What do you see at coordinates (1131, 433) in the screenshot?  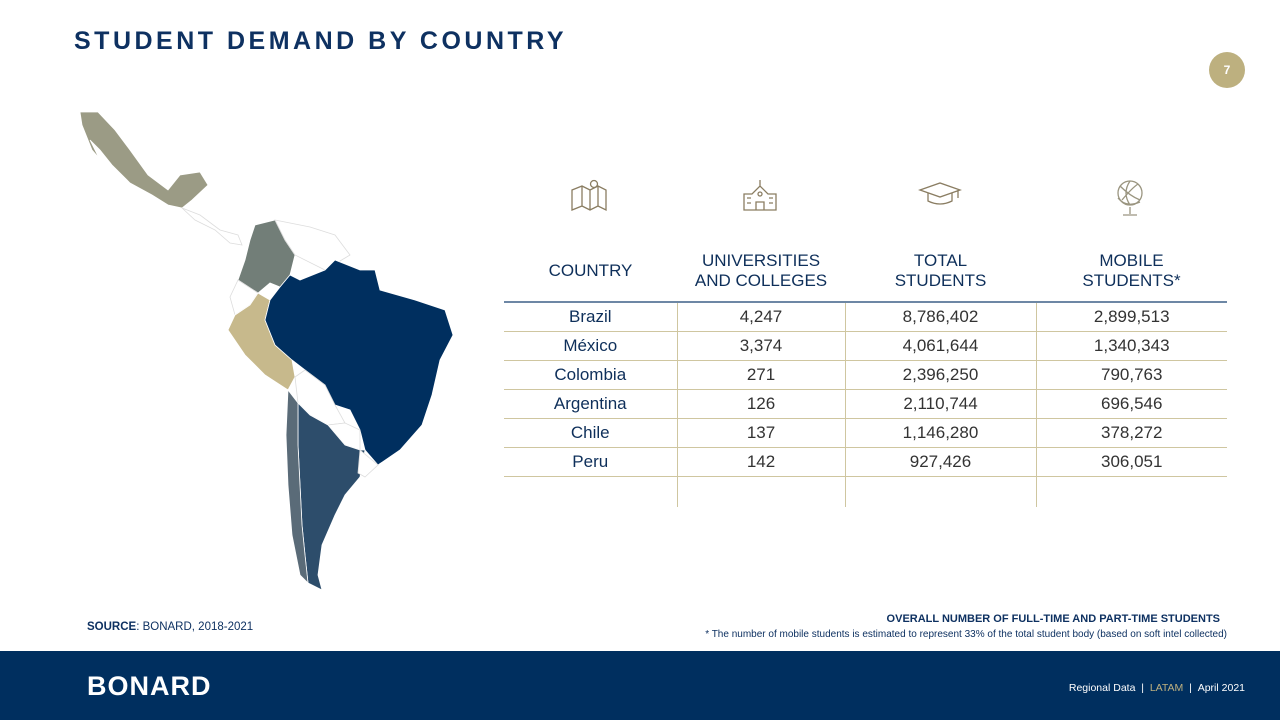 I see `cell-mobile-students: 378,272` at bounding box center [1131, 433].